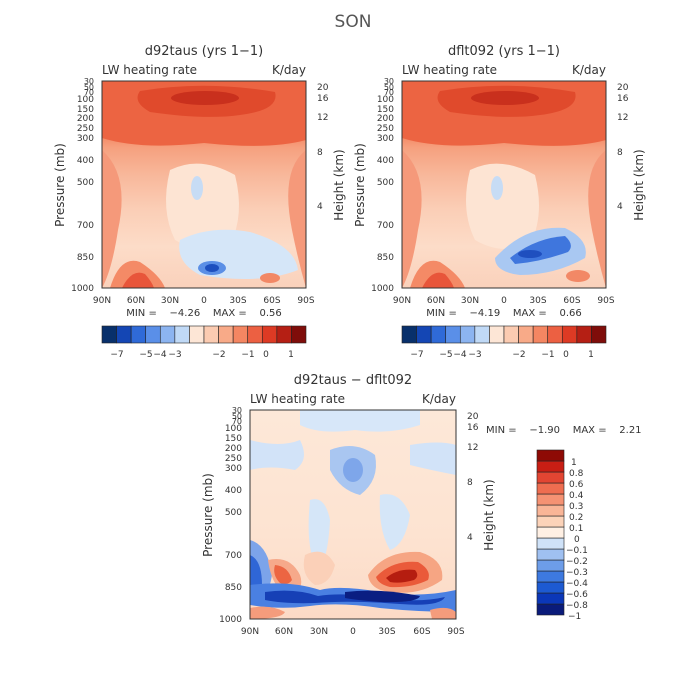 This screenshot has width=700, height=700. Describe the element at coordinates (82, 289) in the screenshot. I see `panel-1-ytick: 1000` at that location.